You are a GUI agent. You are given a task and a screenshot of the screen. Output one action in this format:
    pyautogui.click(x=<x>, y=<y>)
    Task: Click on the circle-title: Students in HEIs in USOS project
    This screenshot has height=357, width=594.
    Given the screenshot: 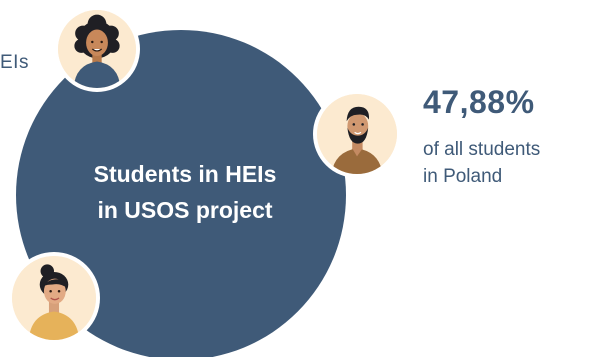 What is the action you would take?
    pyautogui.click(x=185, y=192)
    